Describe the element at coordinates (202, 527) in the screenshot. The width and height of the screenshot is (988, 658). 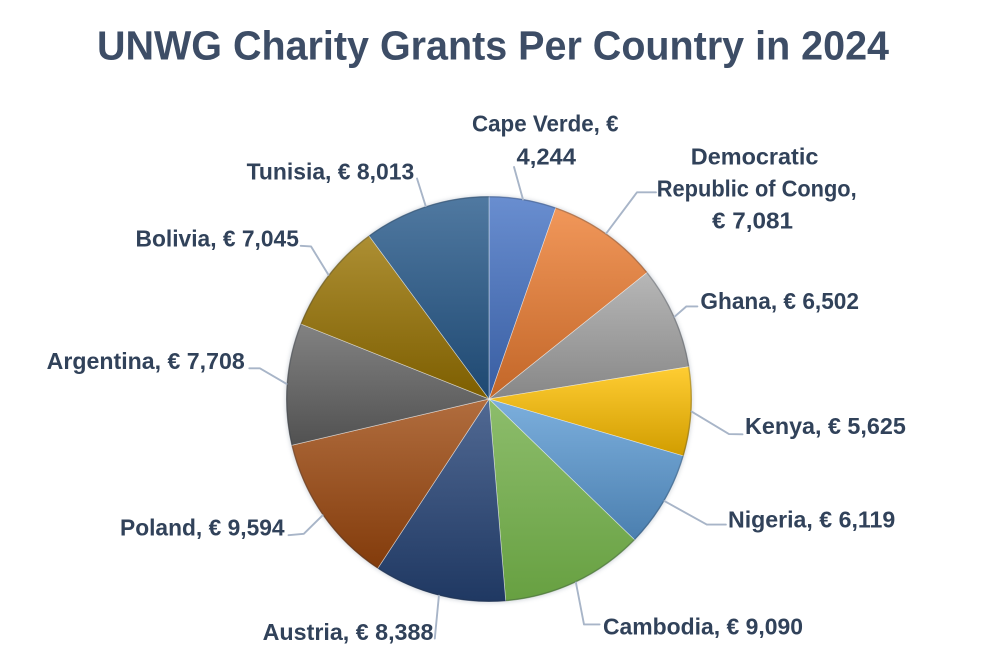
I see `svg-text: Poland, € 9,594` at that location.